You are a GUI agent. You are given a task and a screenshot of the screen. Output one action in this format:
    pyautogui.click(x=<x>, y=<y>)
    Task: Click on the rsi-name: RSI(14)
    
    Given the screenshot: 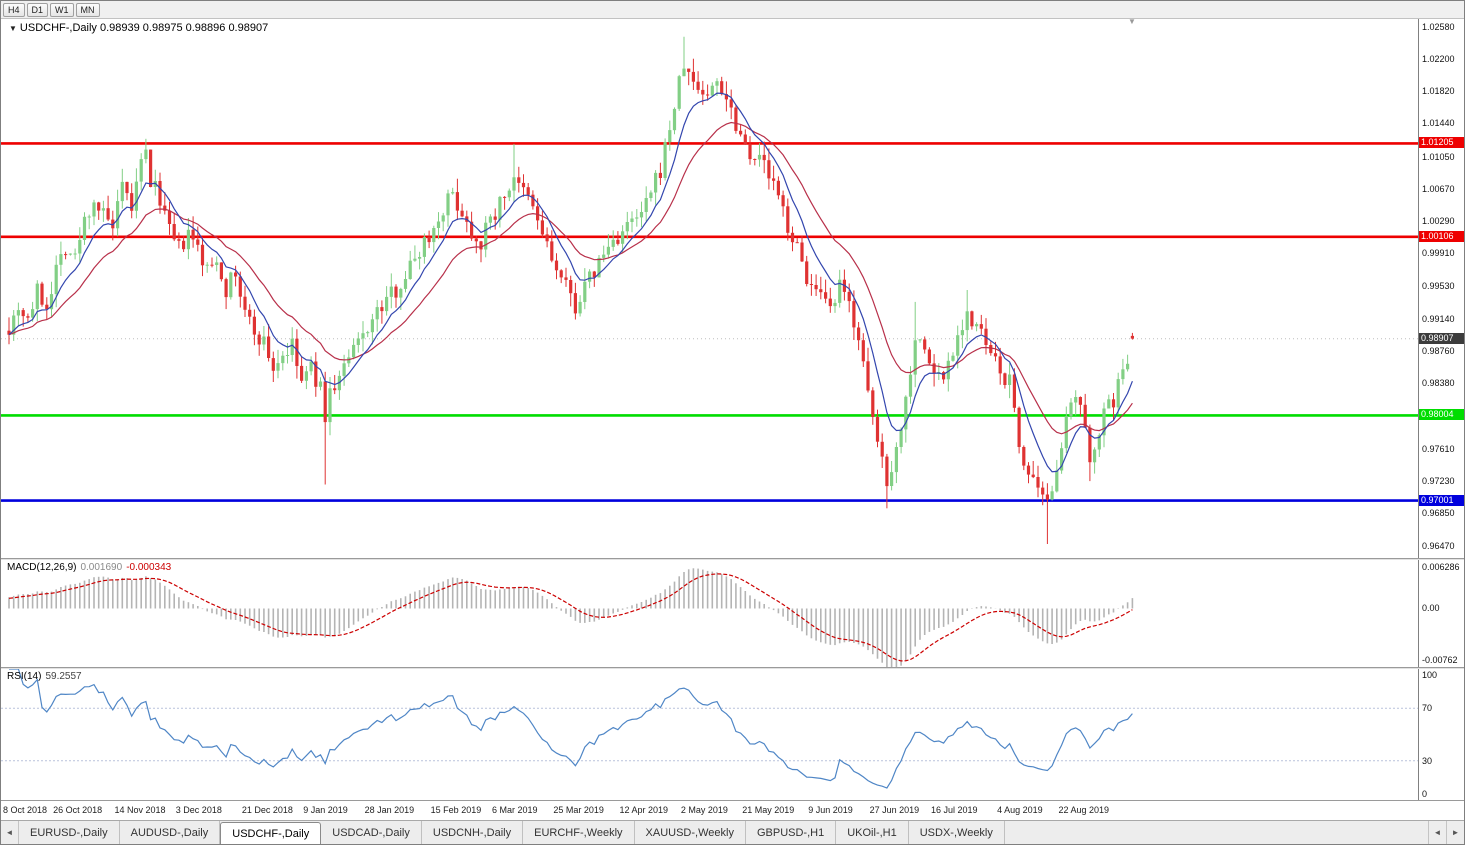 What is the action you would take?
    pyautogui.click(x=24, y=676)
    